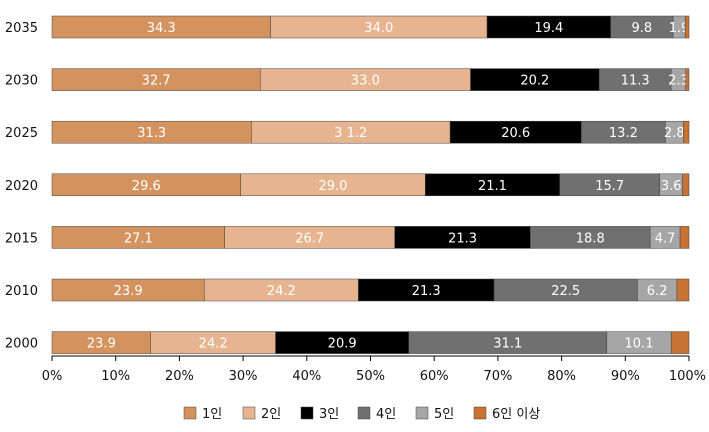 This screenshot has height=432, width=709. I want to click on data-label: 31.3, so click(151, 133).